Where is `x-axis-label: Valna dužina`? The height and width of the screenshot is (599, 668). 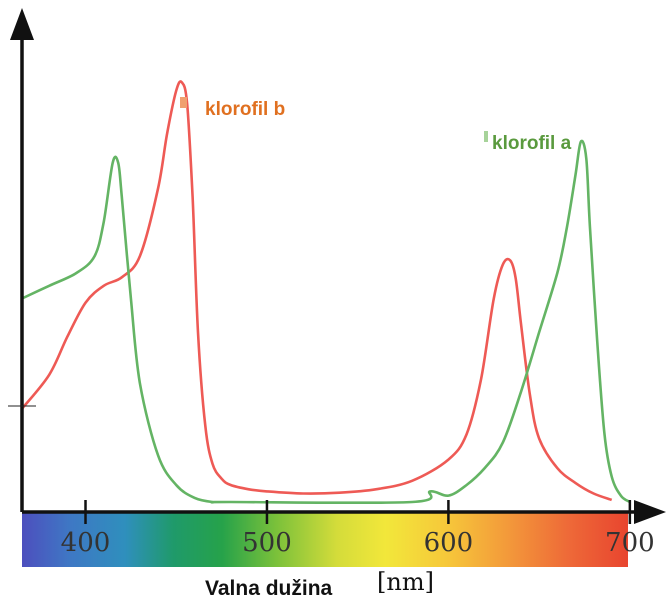 x-axis-label: Valna dužina is located at coordinates (269, 588).